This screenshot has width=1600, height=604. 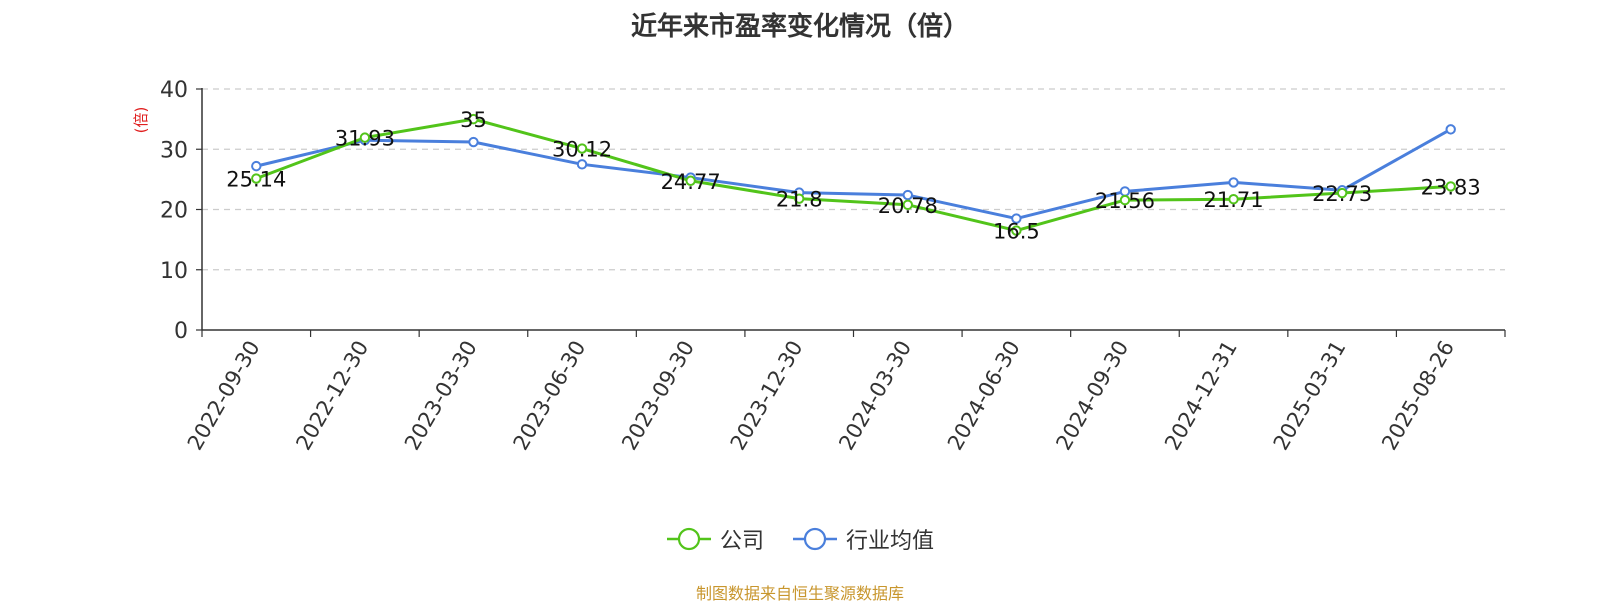 What do you see at coordinates (767, 396) in the screenshot?
I see `x-tick-label: 2023-12-30` at bounding box center [767, 396].